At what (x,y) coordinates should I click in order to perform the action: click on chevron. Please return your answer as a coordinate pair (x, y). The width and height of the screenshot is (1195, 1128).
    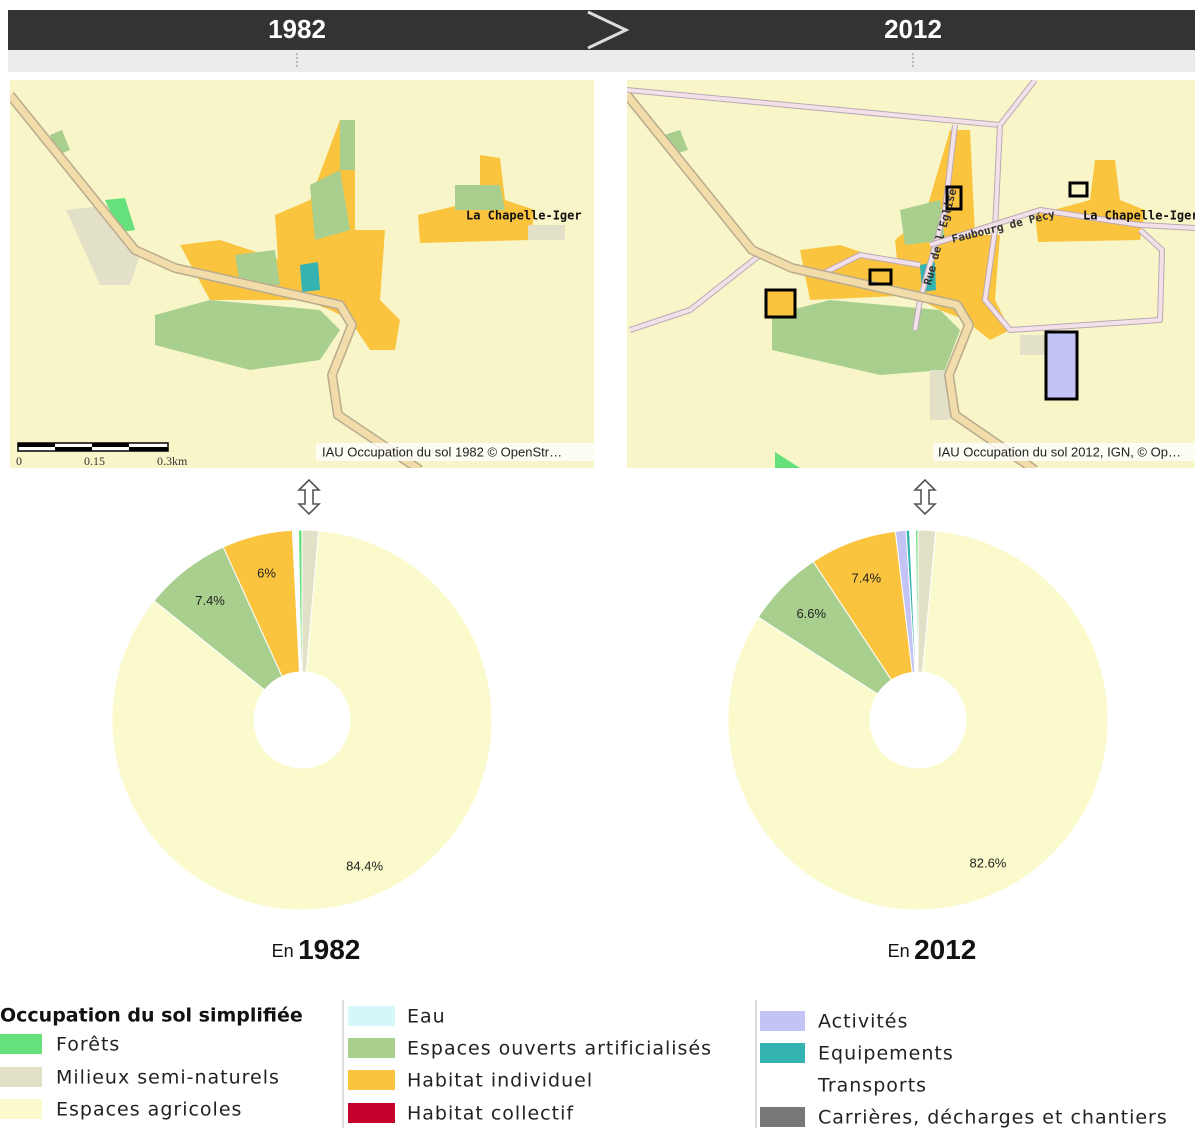
    Looking at the image, I should click on (608, 30).